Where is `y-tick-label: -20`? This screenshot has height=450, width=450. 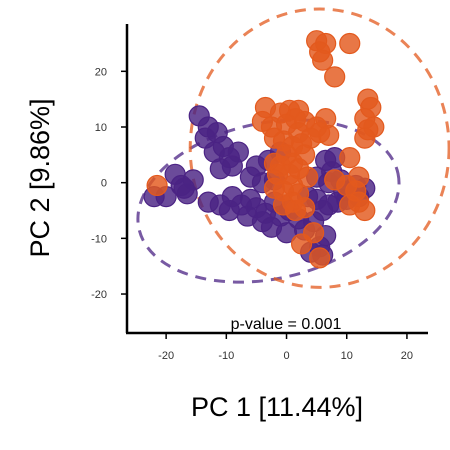
y-tick-label: -20 is located at coordinates (99, 295).